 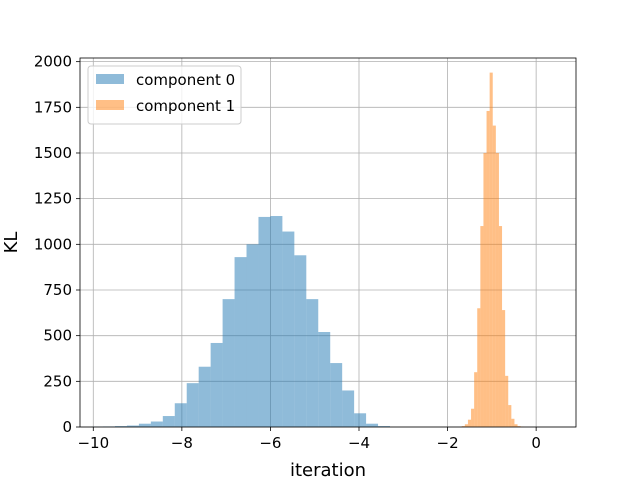 I want to click on x-axis-ticks: −10 −8 −6 −4 −2 0, so click(x=309, y=439).